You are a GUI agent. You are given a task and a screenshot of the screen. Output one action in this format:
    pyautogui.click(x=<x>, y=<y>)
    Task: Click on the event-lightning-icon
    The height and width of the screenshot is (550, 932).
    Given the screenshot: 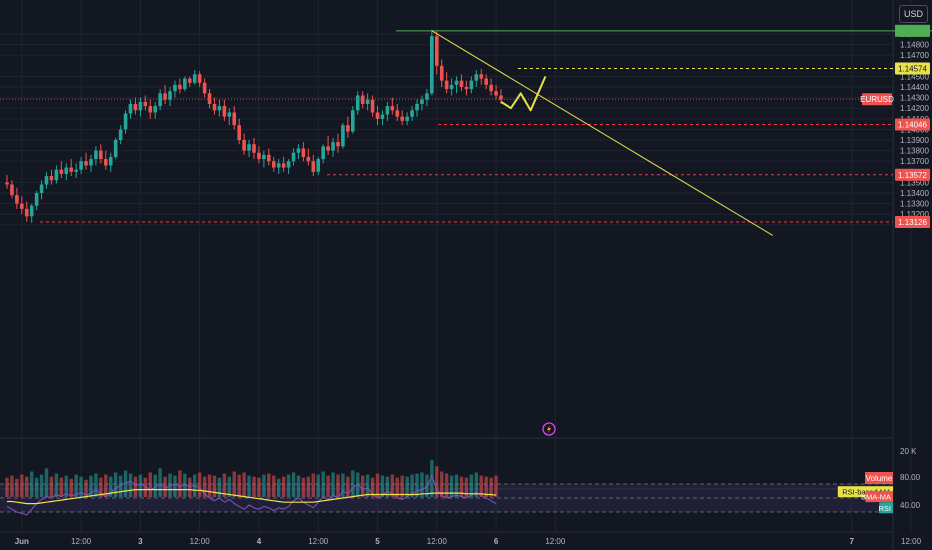 What is the action you would take?
    pyautogui.click(x=549, y=429)
    